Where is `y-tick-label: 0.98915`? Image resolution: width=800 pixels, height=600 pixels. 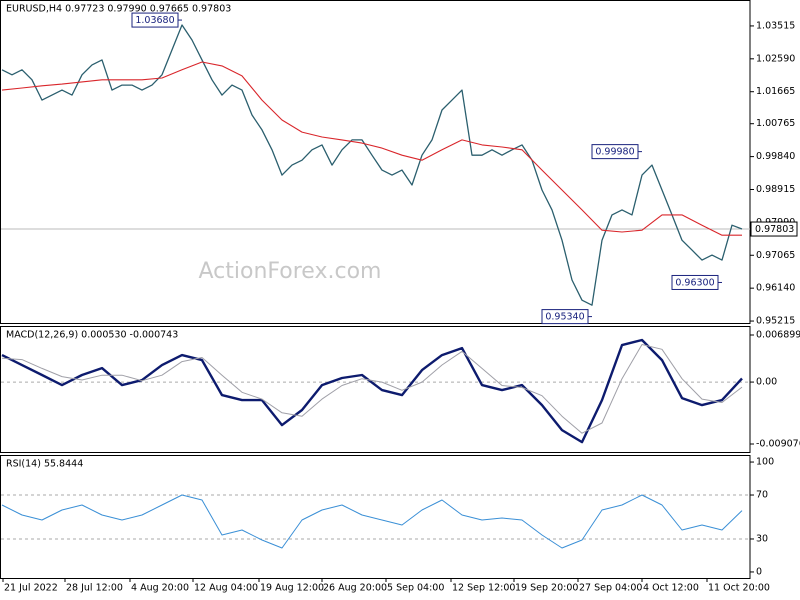 y-tick-label: 0.98915 is located at coordinates (775, 189).